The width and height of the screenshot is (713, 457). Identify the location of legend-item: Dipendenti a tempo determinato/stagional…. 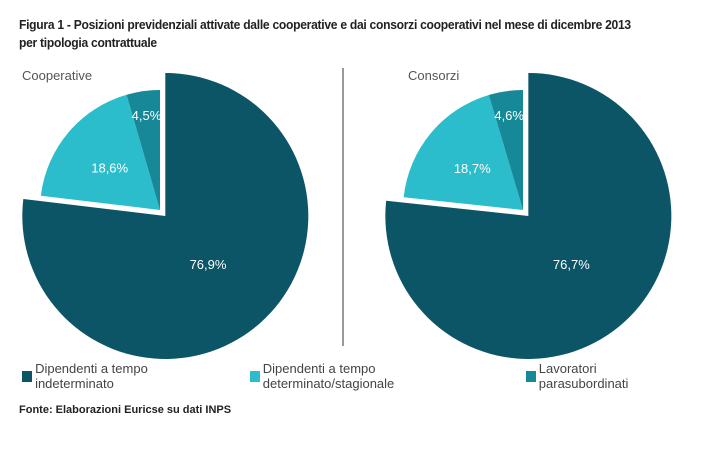
(369, 376).